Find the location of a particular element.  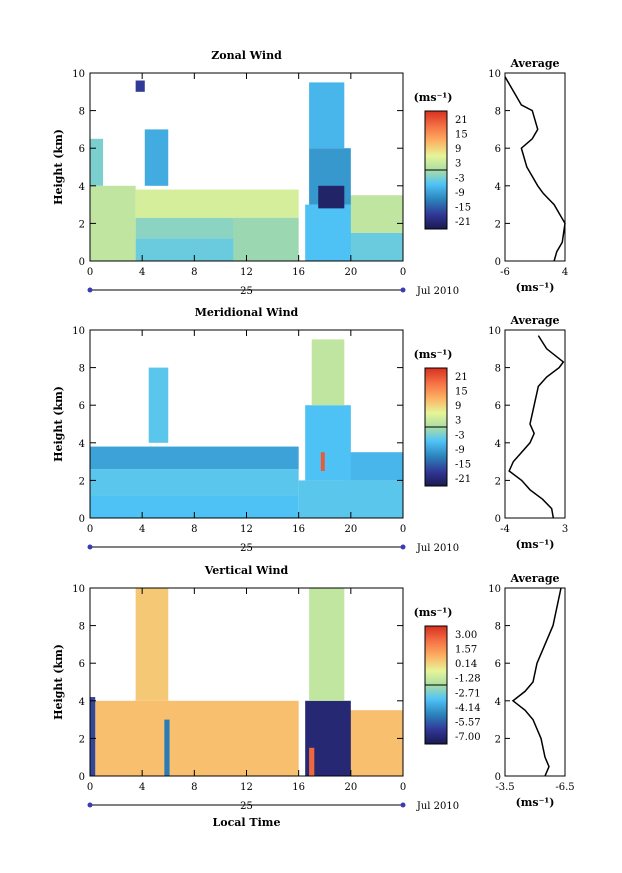

panel-title: Meridional Wind is located at coordinates (247, 312).